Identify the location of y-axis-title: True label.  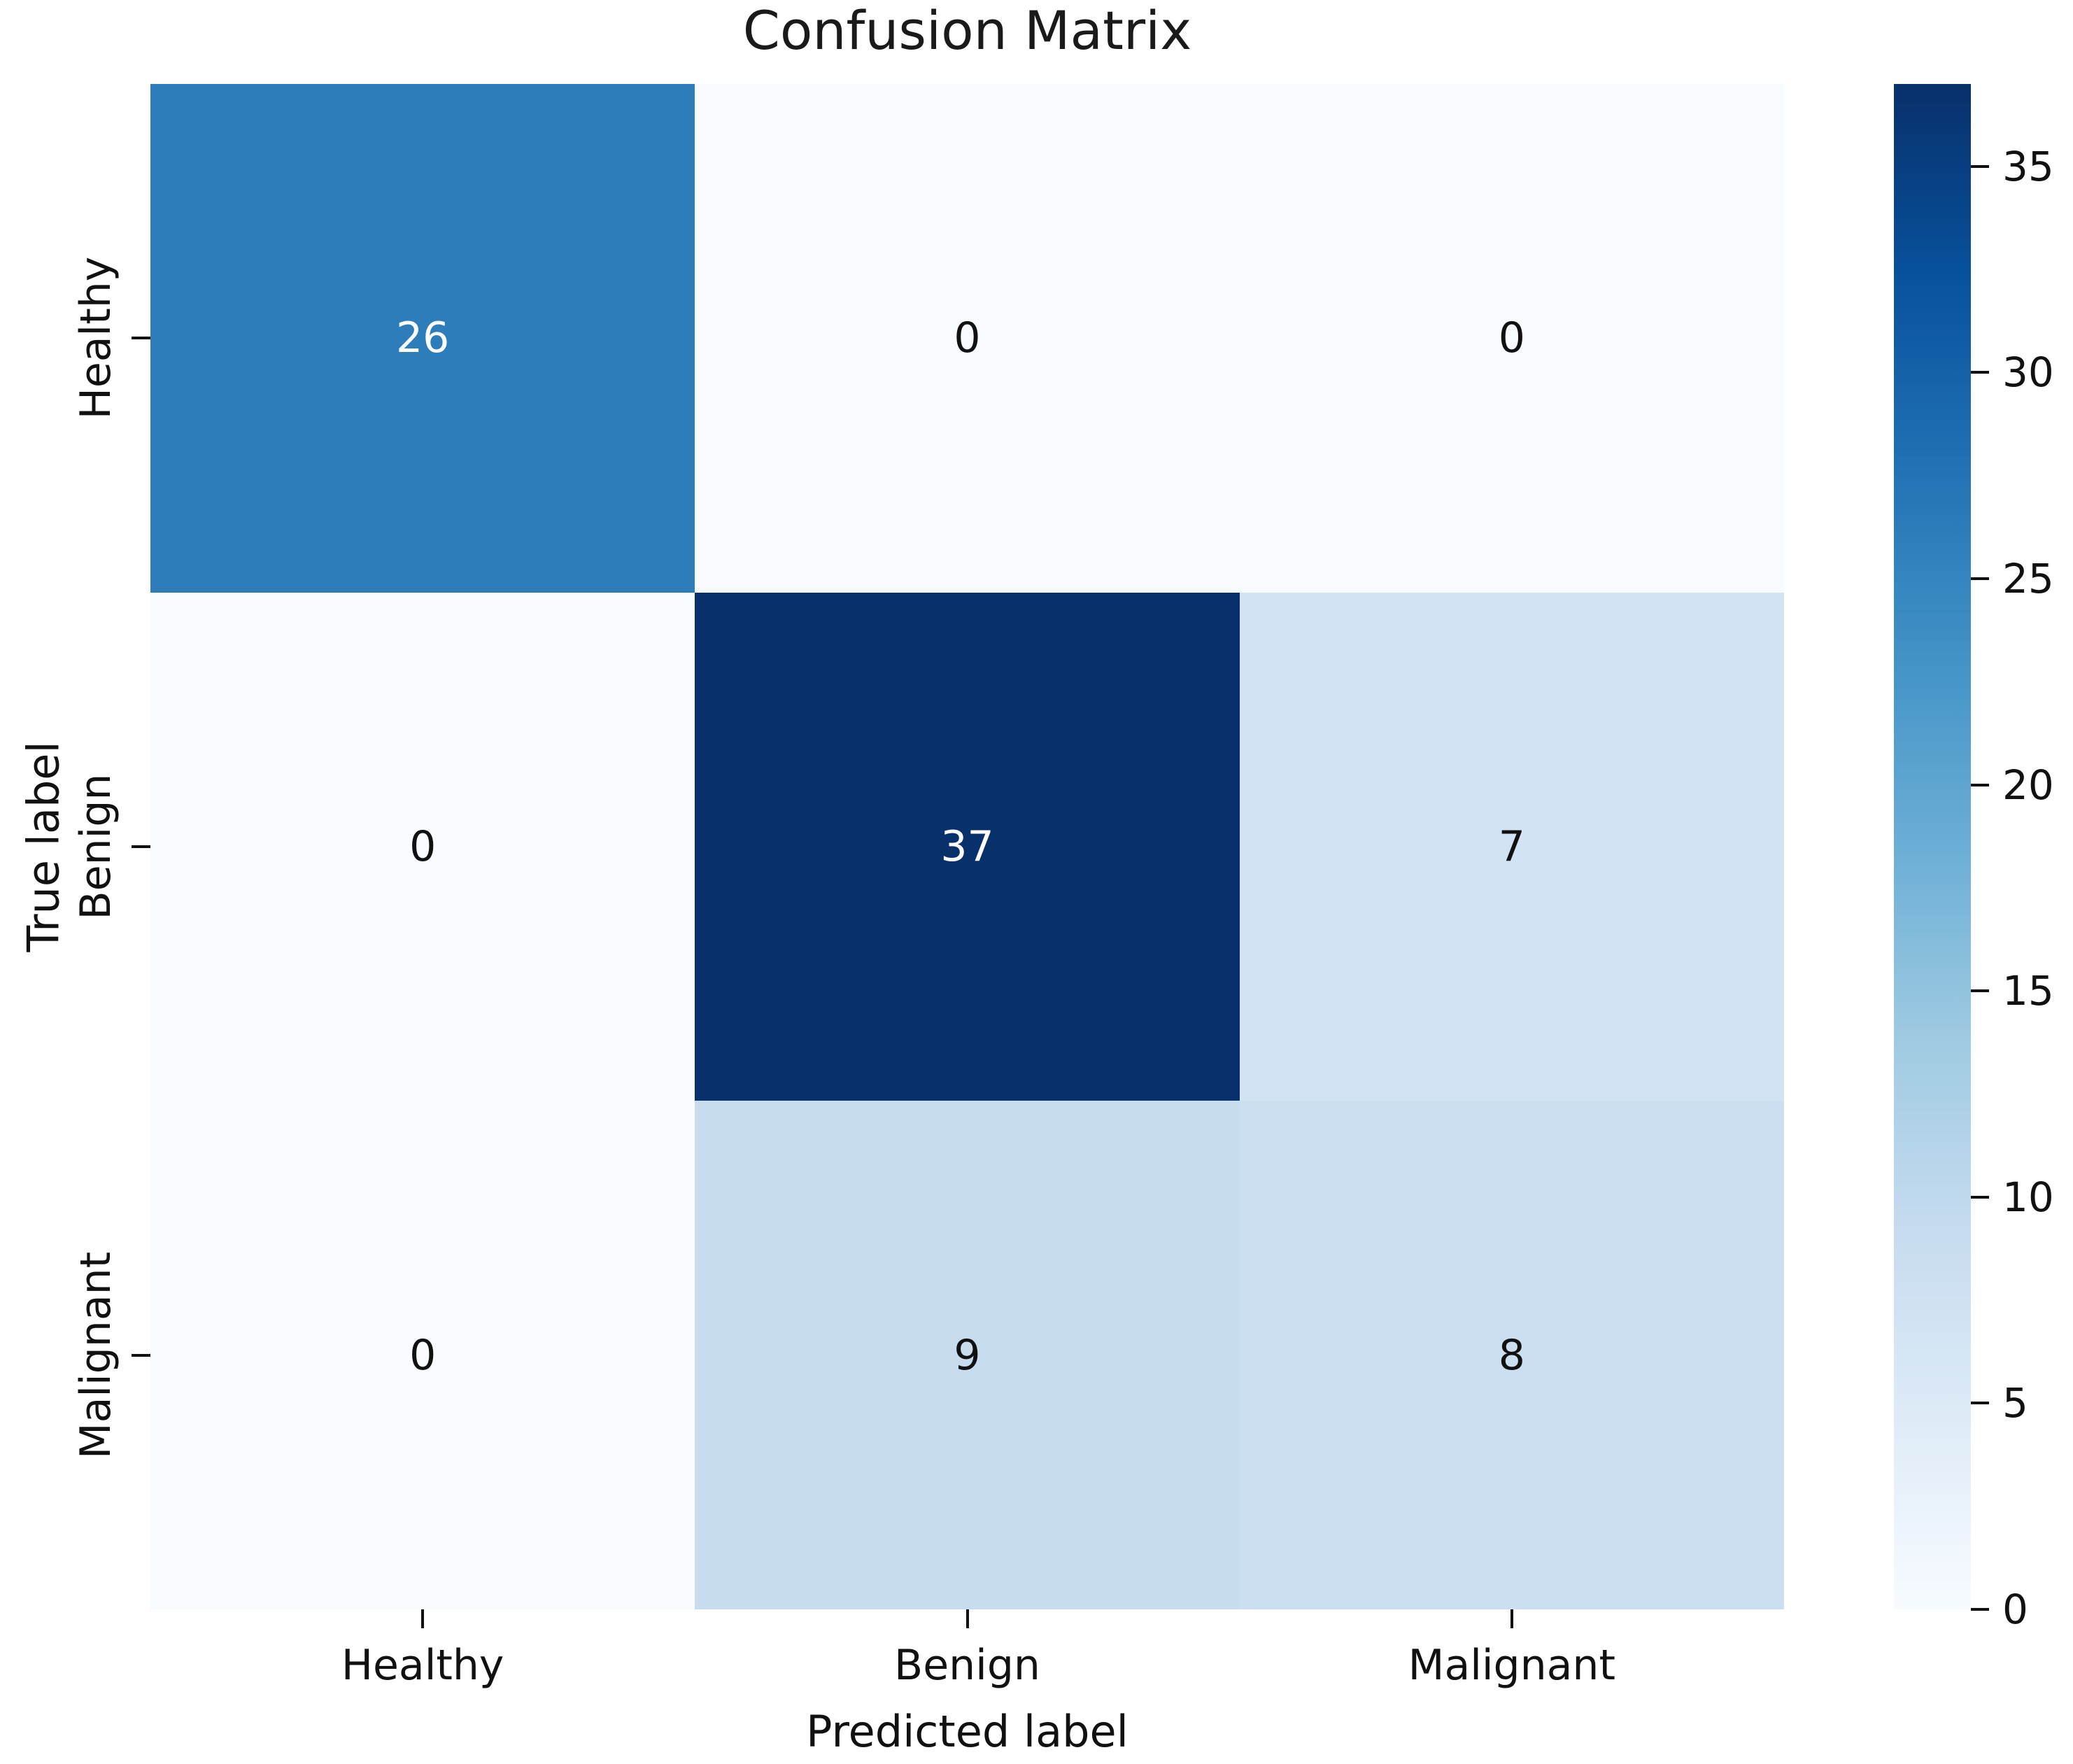
(43, 846).